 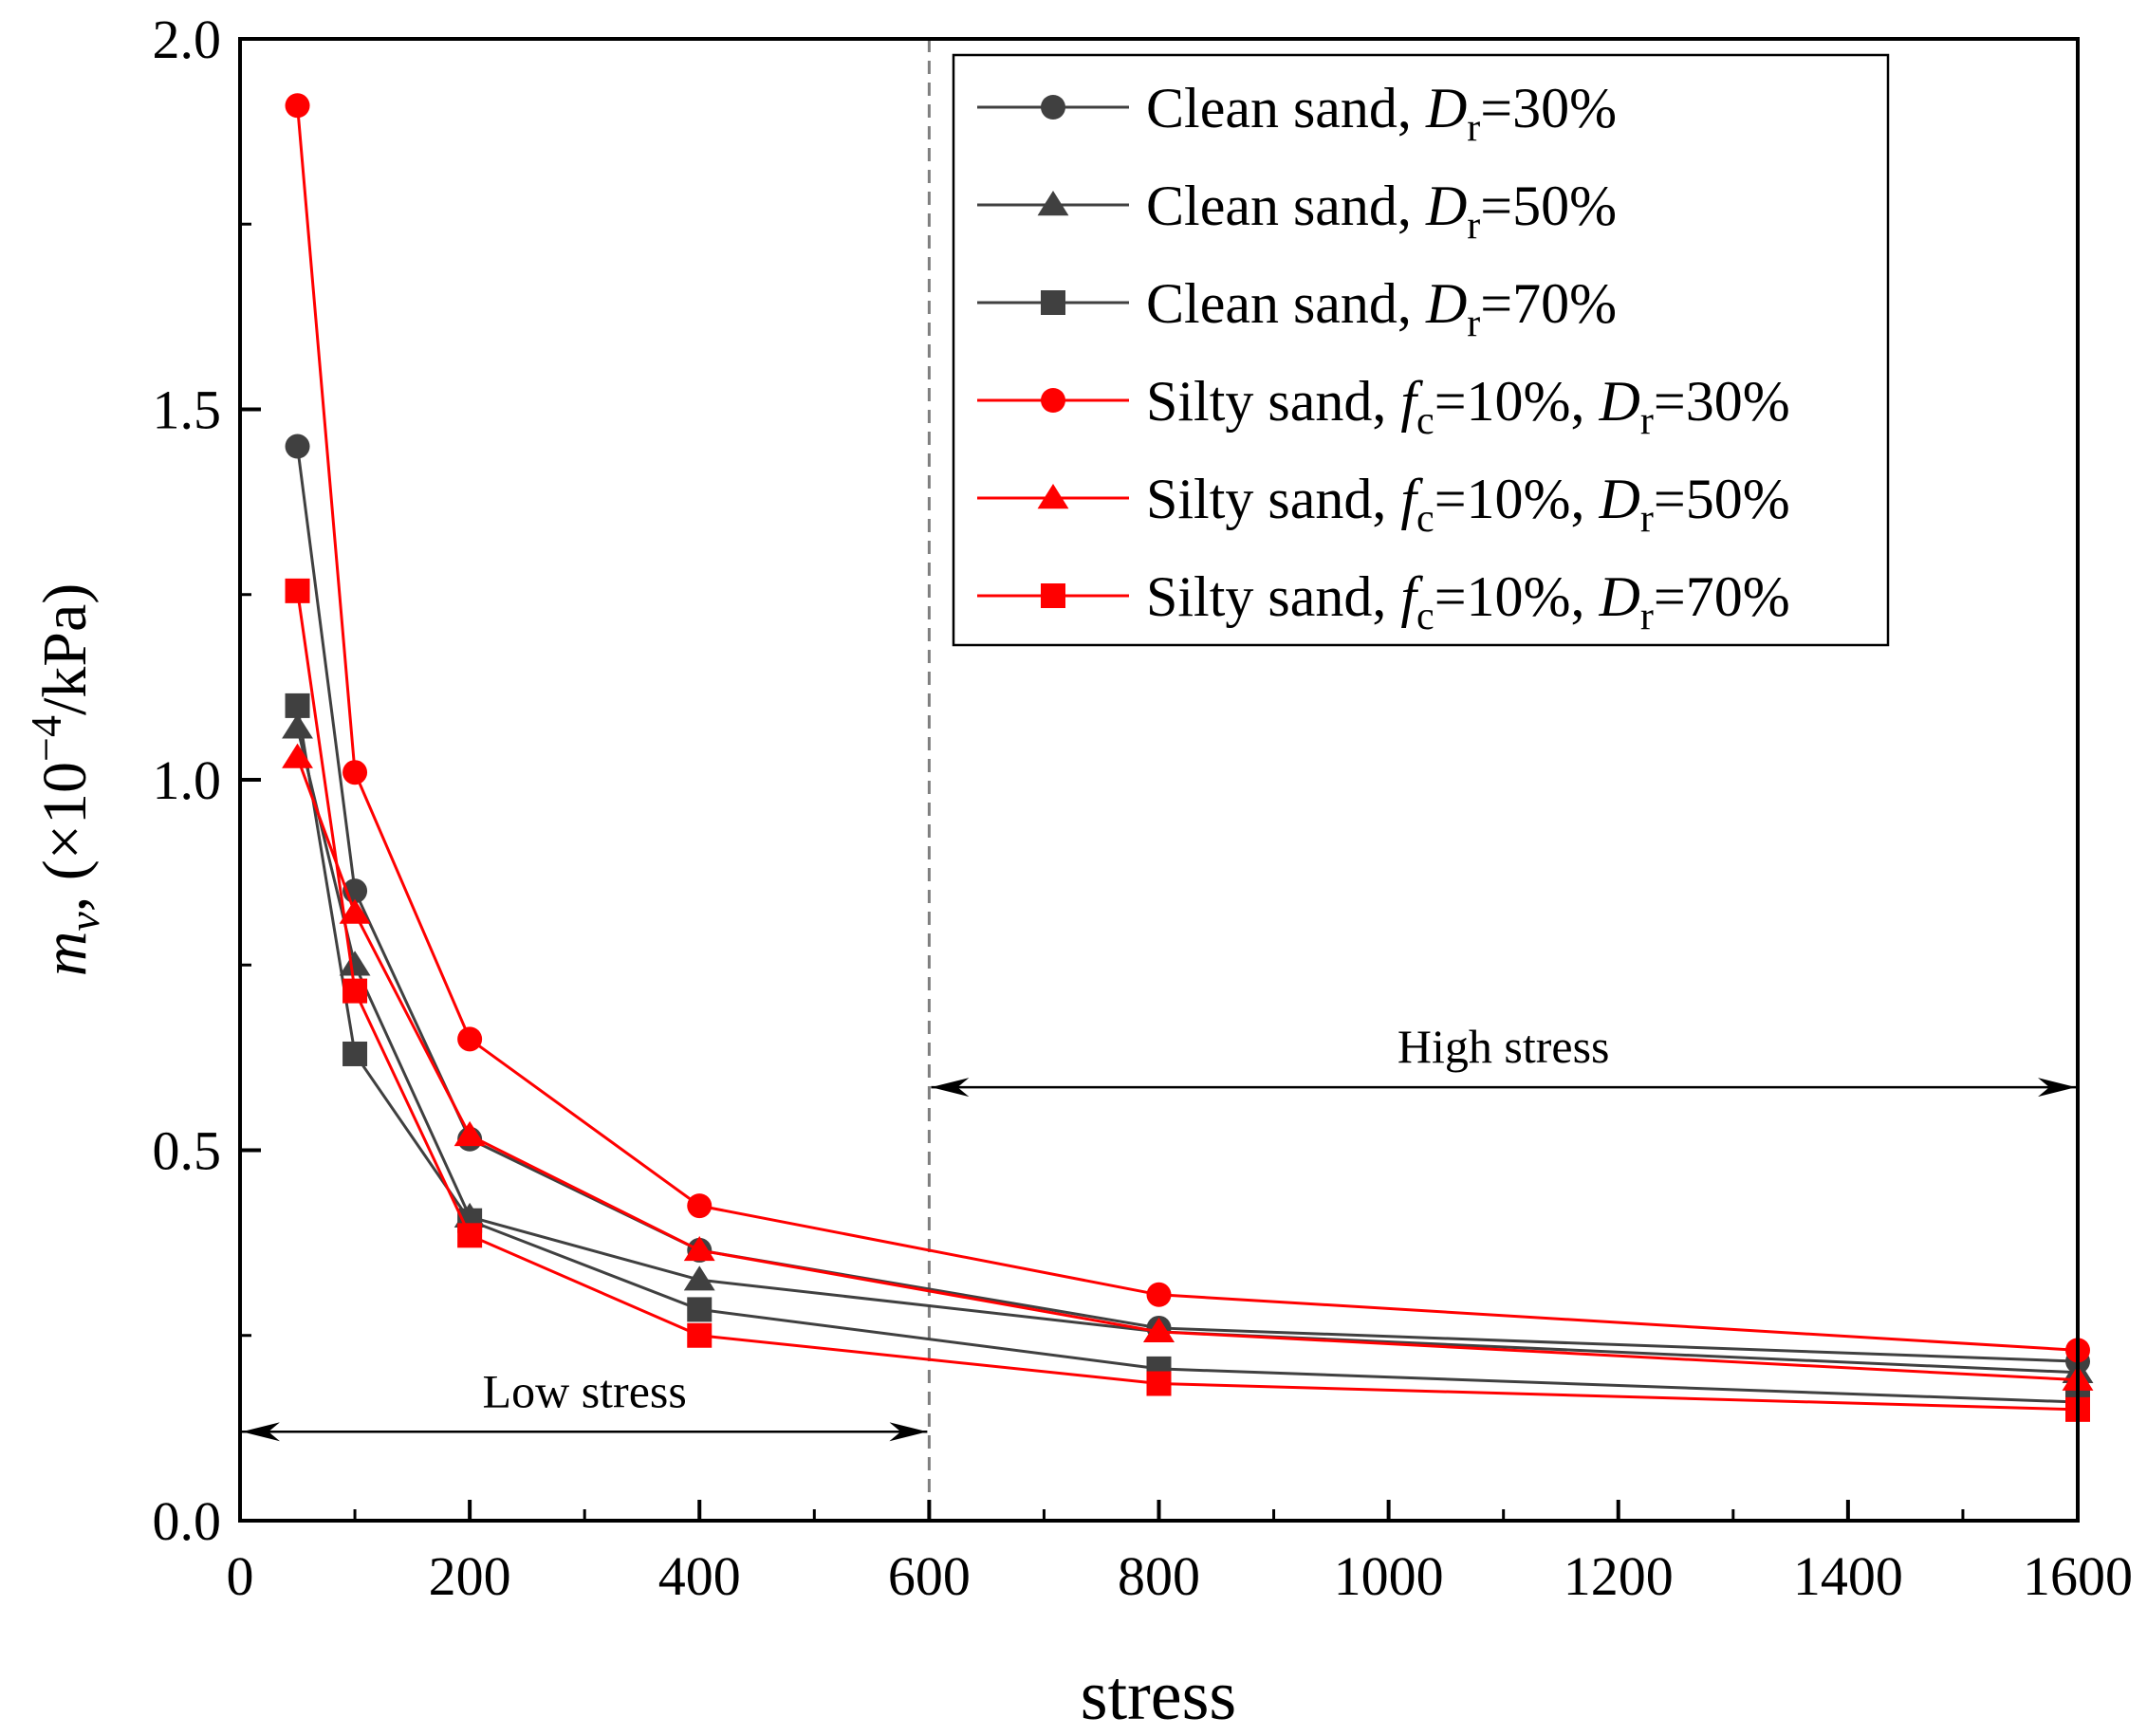 What do you see at coordinates (1468, 504) in the screenshot?
I see `legend-label: Silty sand, fc=10%, Dr=50%` at bounding box center [1468, 504].